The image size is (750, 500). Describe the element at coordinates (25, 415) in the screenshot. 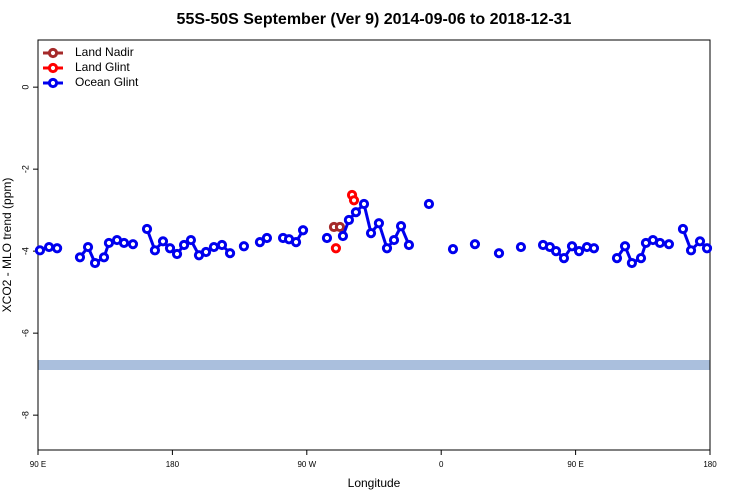

I see `y-tick-label: -8` at that location.